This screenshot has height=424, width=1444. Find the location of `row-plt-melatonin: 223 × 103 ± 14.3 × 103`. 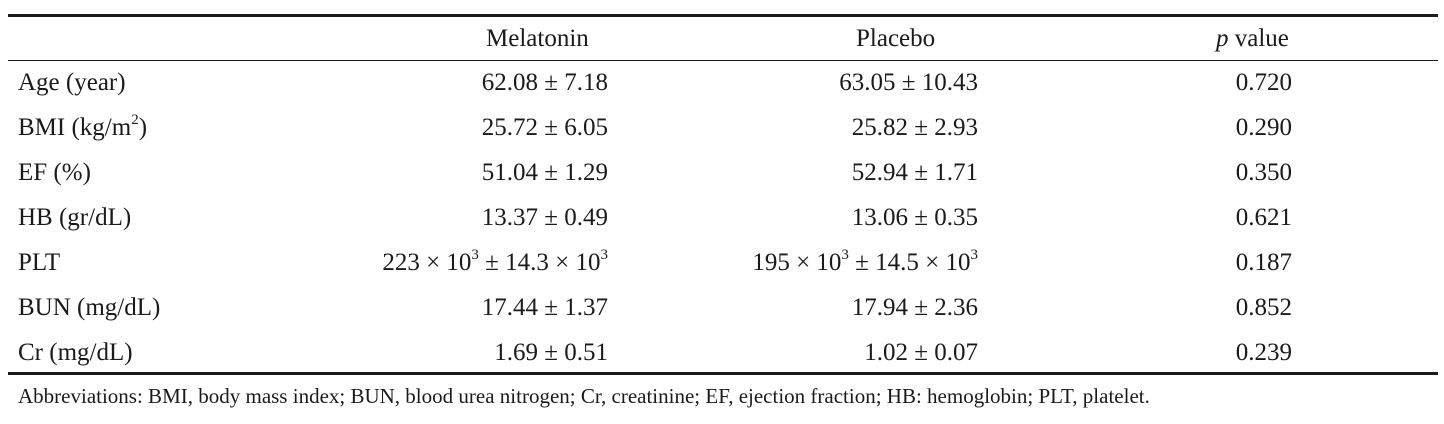

row-plt-melatonin: 223 × 103 ± 14.3 × 103 is located at coordinates (495, 261).